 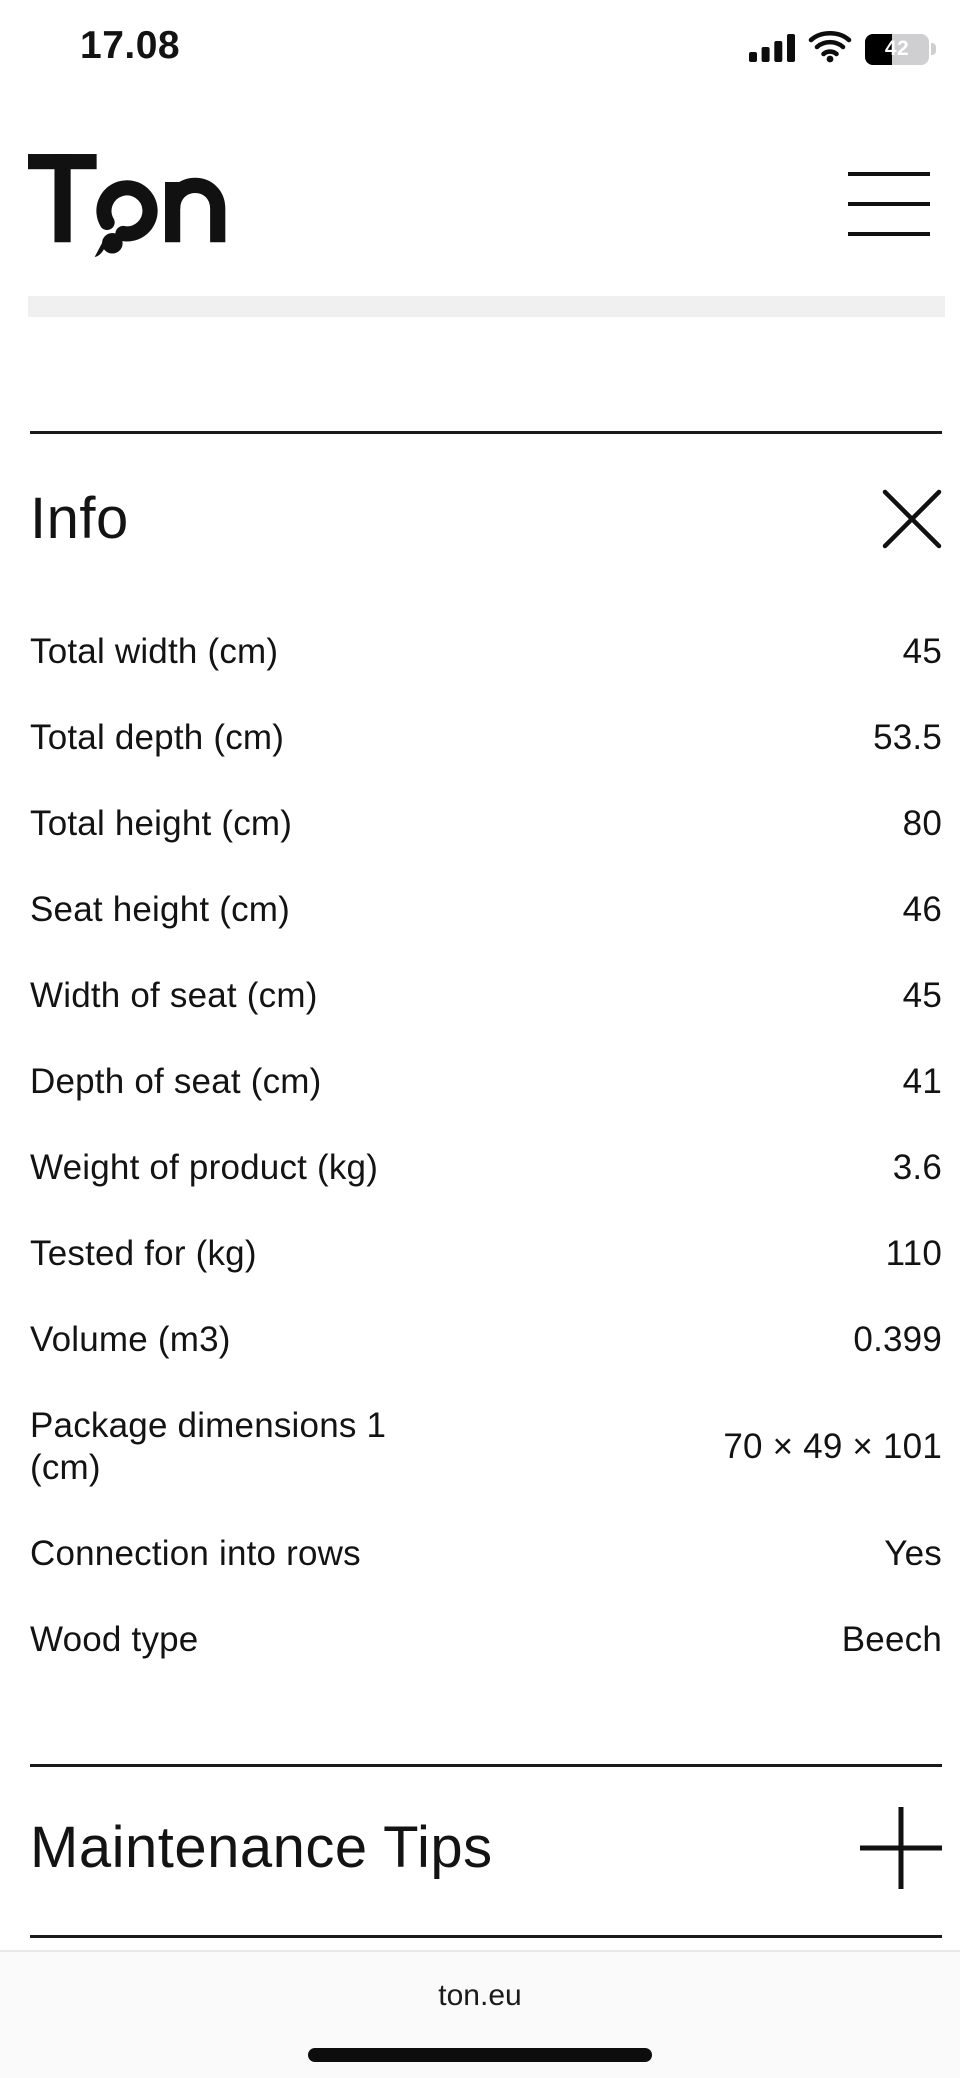 I want to click on spec-row: Total depth (cm) 53.5, so click(x=486, y=738).